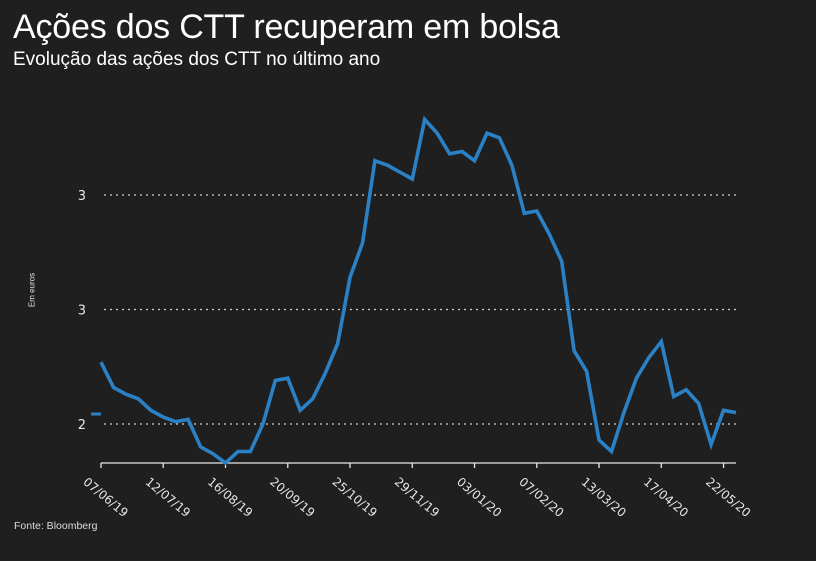  What do you see at coordinates (106, 497) in the screenshot?
I see `x-tick-label: 07/06/19` at bounding box center [106, 497].